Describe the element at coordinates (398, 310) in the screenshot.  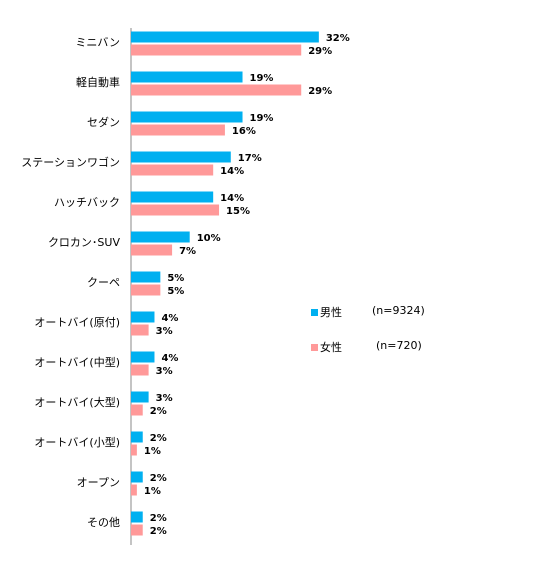
I see `legend-note: (n=9324)` at that location.